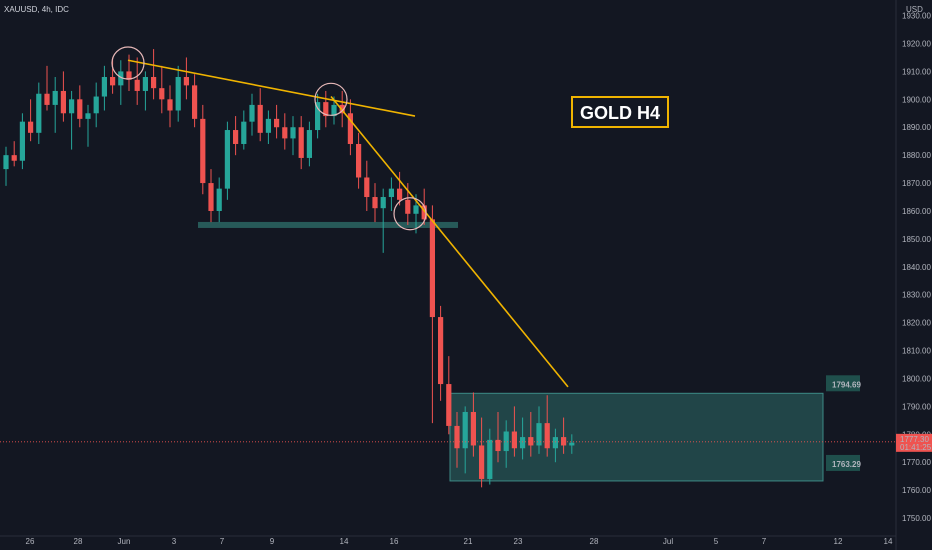  Describe the element at coordinates (916, 406) in the screenshot. I see `y-tick-label: 1790.00` at that location.